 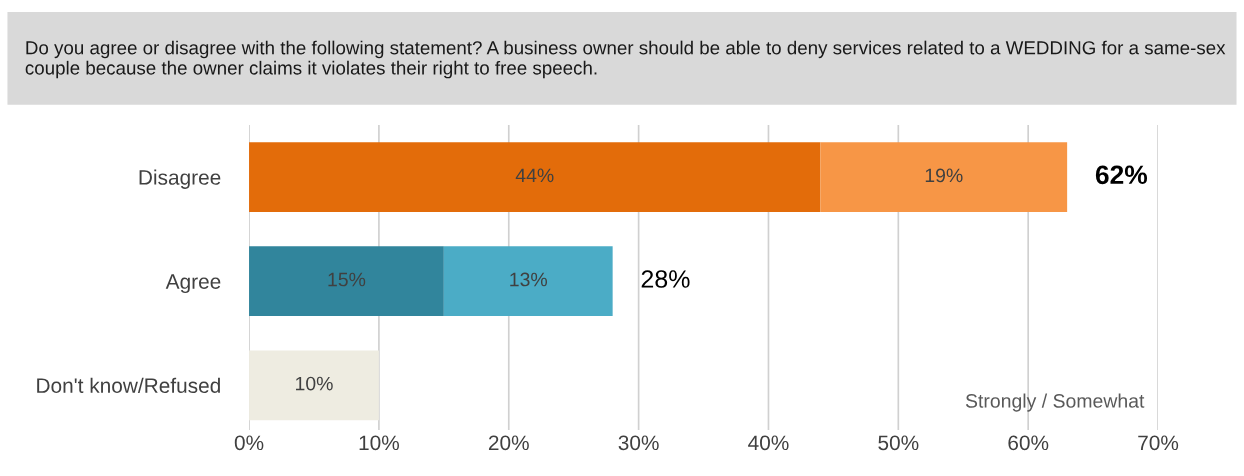 I want to click on chart-title: Do you agree or disagree with the following statement? A business owner should be able to deny services related to a WEDDING for a same-sex couple because the owner claims it violates their right to free speech., so click(x=625, y=59).